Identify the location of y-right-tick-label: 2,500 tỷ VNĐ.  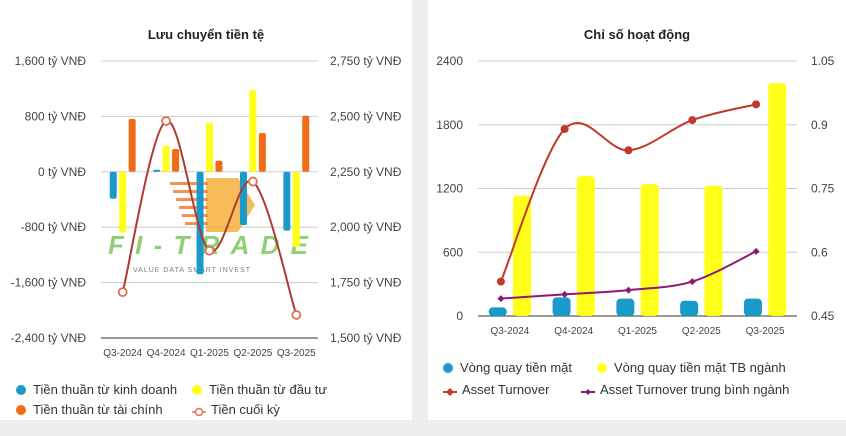
(366, 116).